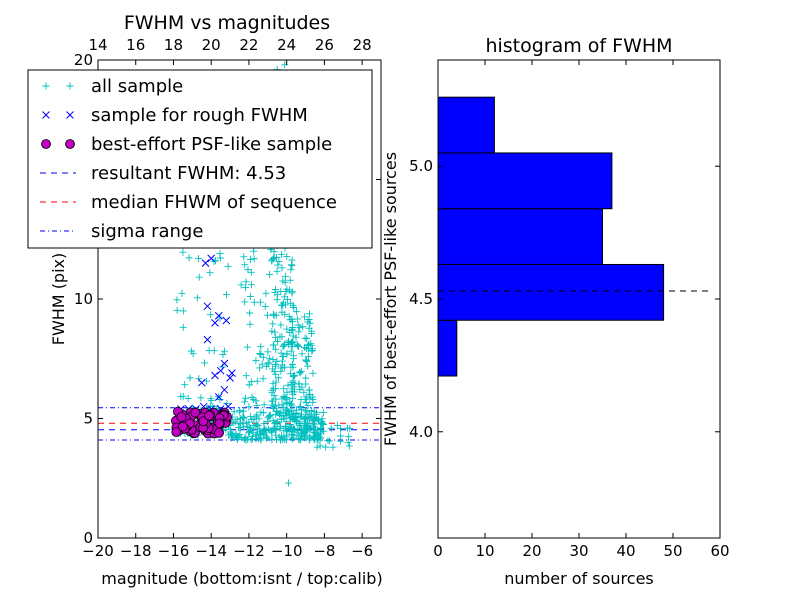 The width and height of the screenshot is (800, 600). I want to click on legend-label-4: median FHWM of sequence, so click(214, 202).